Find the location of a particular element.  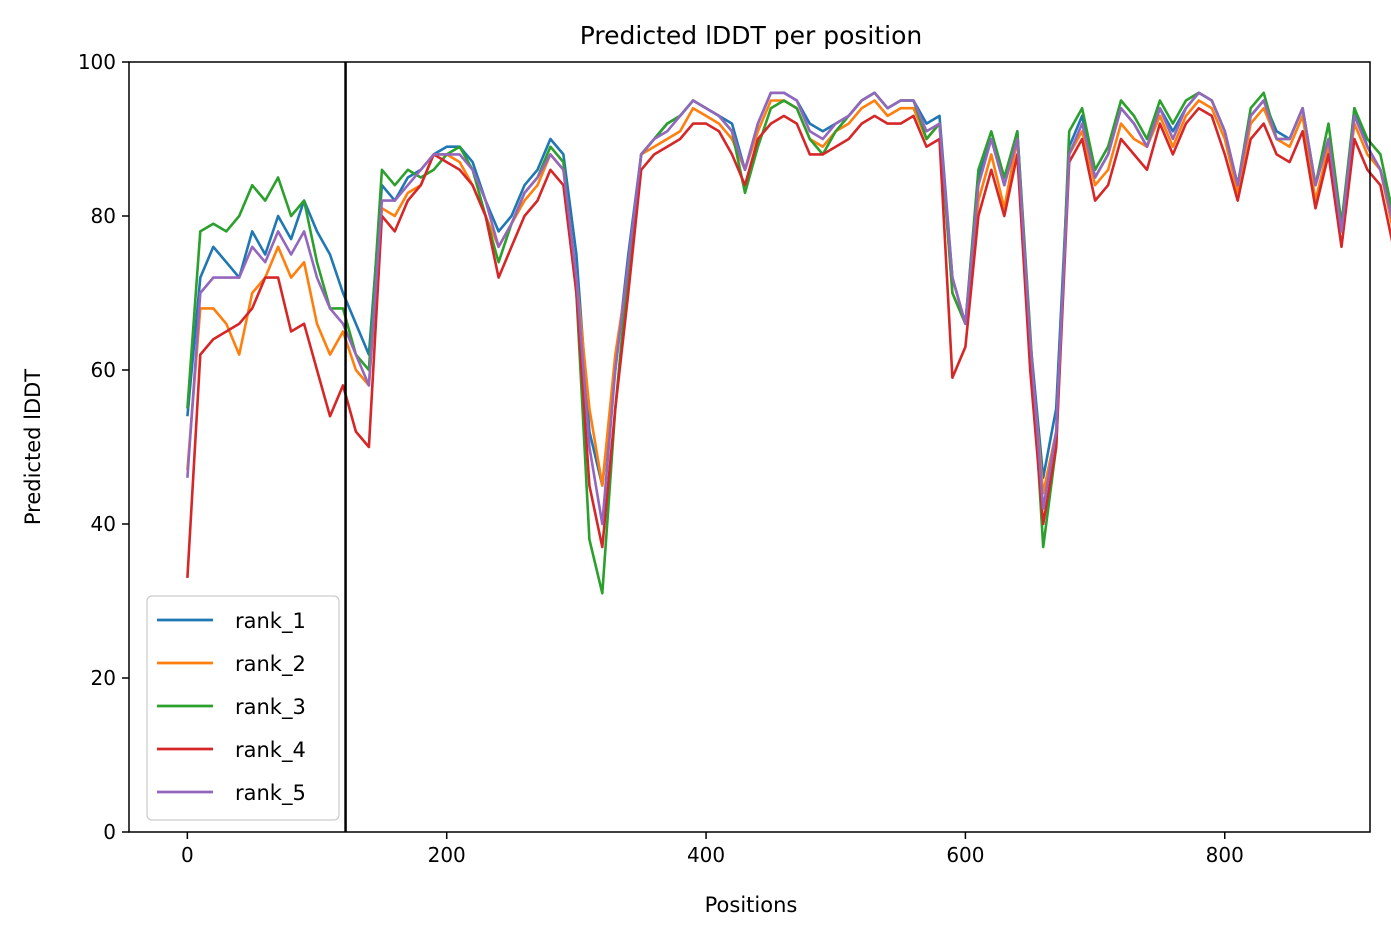

x-tick-label: 800 is located at coordinates (1225, 855).